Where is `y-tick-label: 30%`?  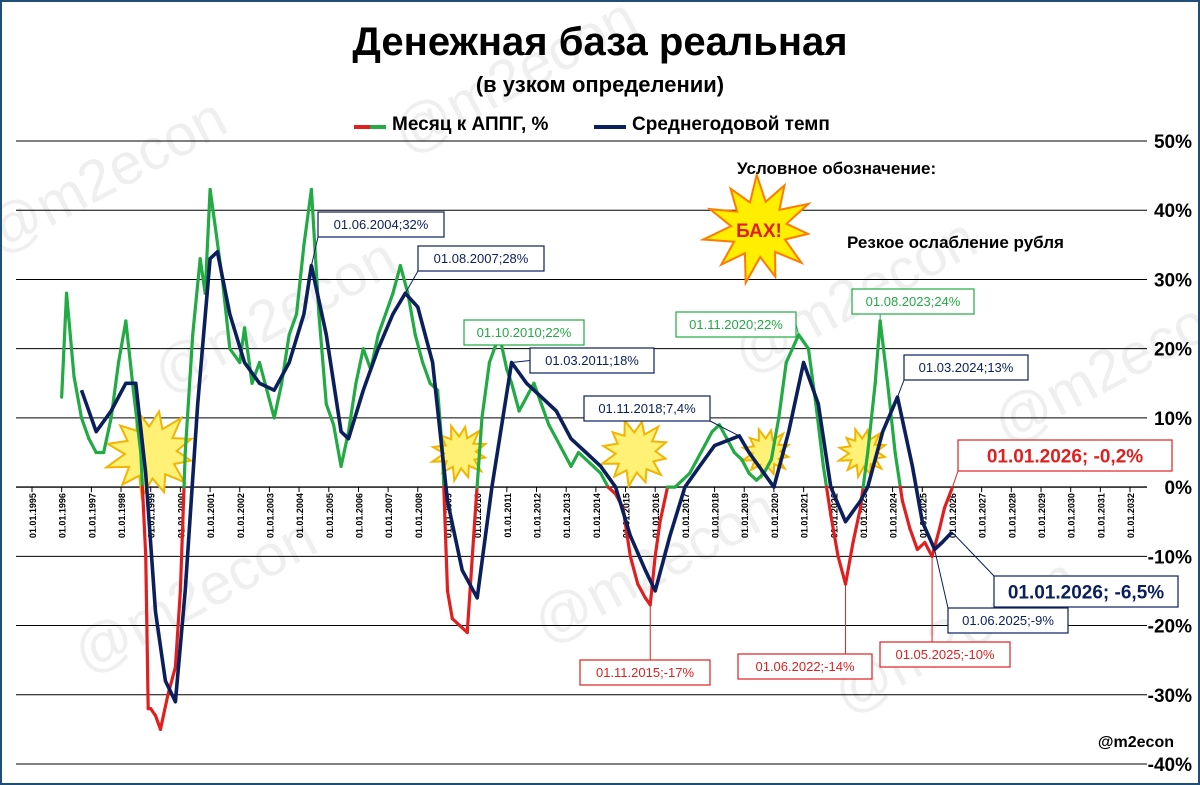
y-tick-label: 30% is located at coordinates (1173, 280).